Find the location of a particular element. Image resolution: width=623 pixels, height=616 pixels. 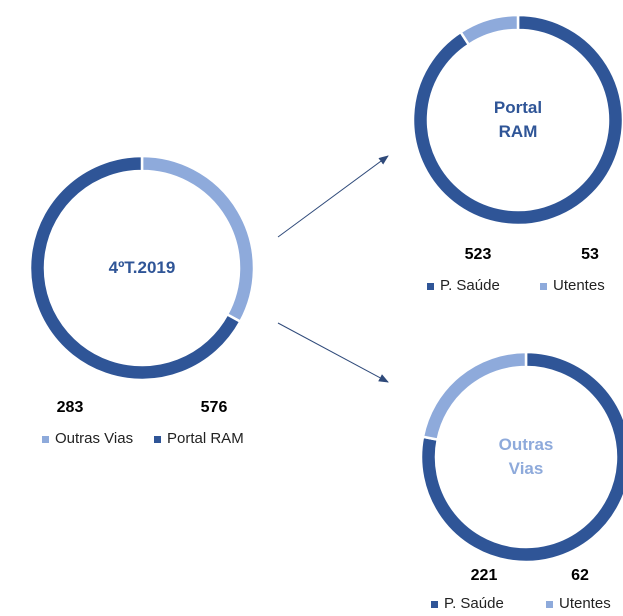

value-label: 523 is located at coordinates (478, 254).